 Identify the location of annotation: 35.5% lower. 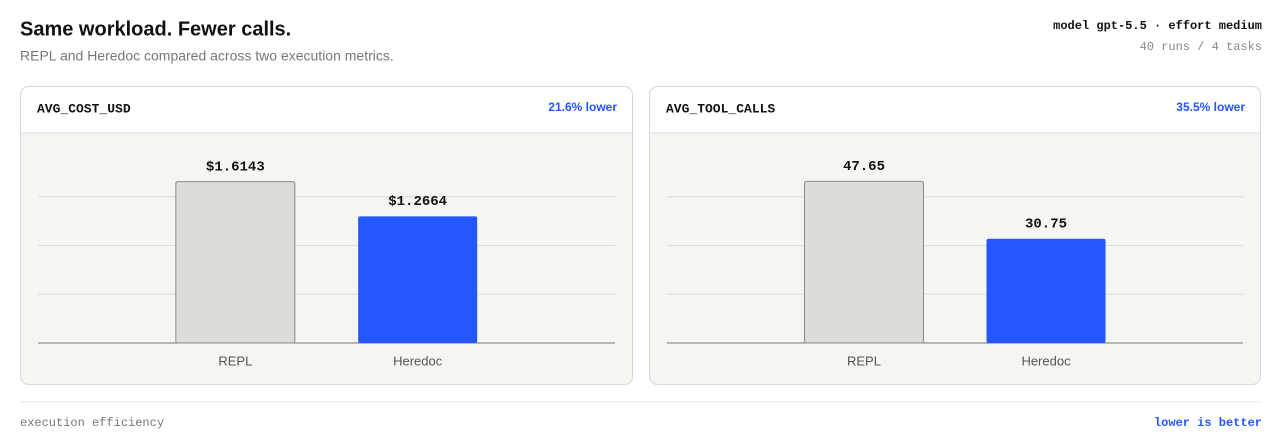
(1210, 107).